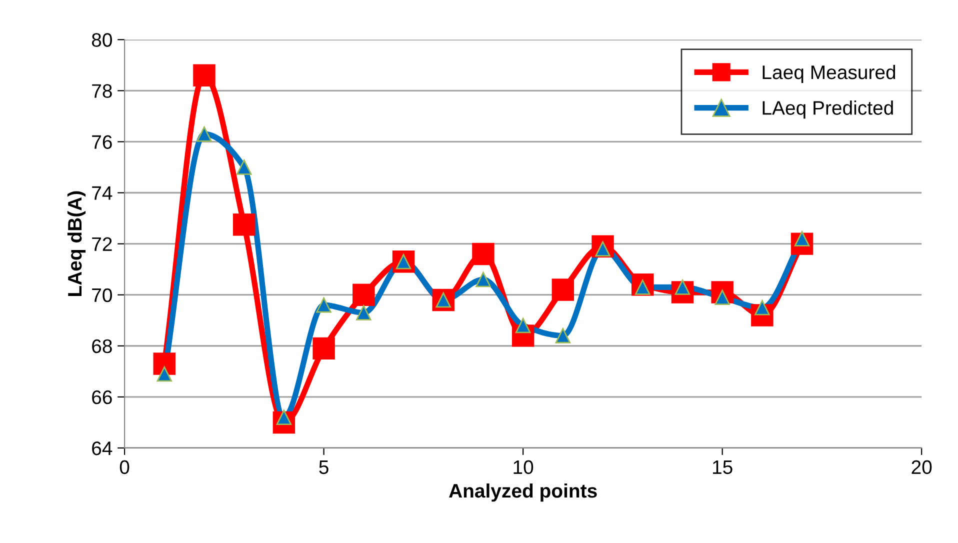 The image size is (958, 543). What do you see at coordinates (102, 244) in the screenshot?
I see `y-tick-label: 72` at bounding box center [102, 244].